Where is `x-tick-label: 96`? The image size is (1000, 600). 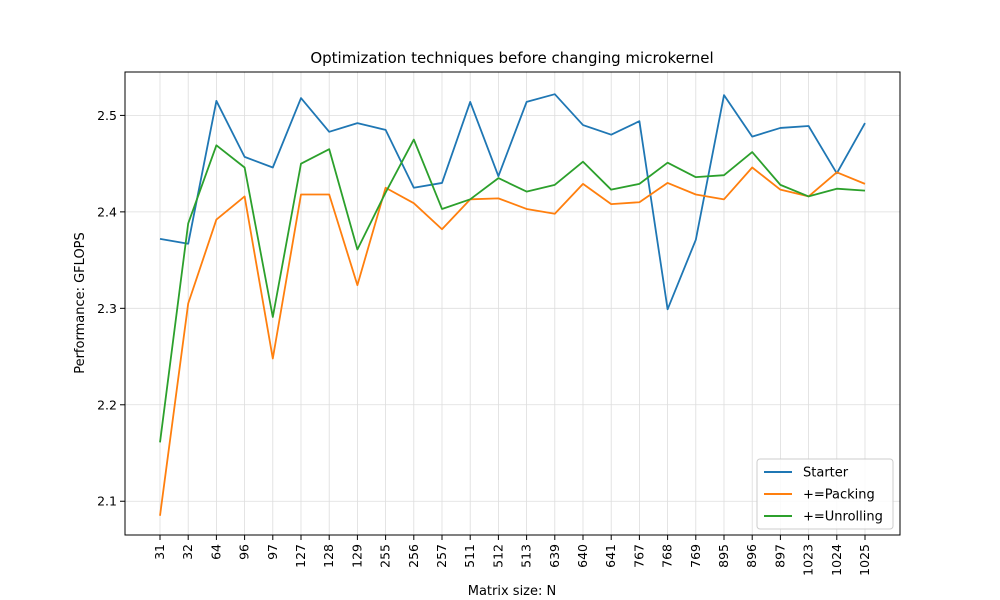
x-tick-label: 96 is located at coordinates (244, 552).